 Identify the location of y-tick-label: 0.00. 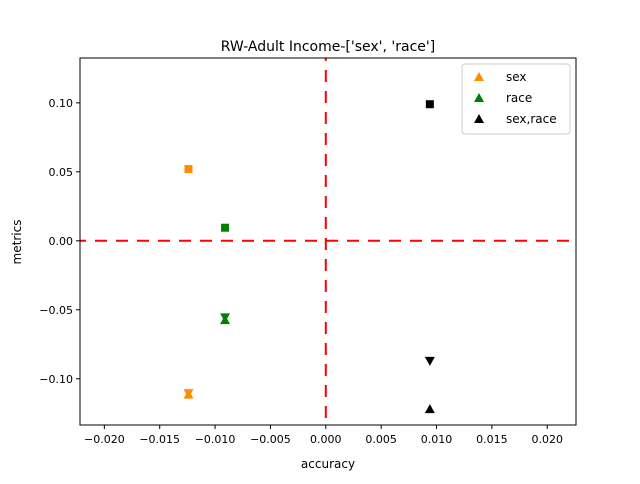
(61, 241).